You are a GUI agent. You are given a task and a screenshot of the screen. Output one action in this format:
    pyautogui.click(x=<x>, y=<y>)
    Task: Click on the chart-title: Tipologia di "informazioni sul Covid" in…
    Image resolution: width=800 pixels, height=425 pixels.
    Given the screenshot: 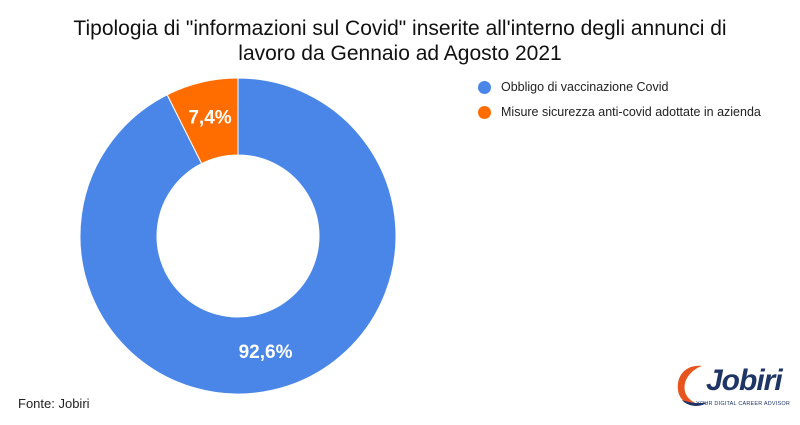 What is the action you would take?
    pyautogui.click(x=400, y=41)
    